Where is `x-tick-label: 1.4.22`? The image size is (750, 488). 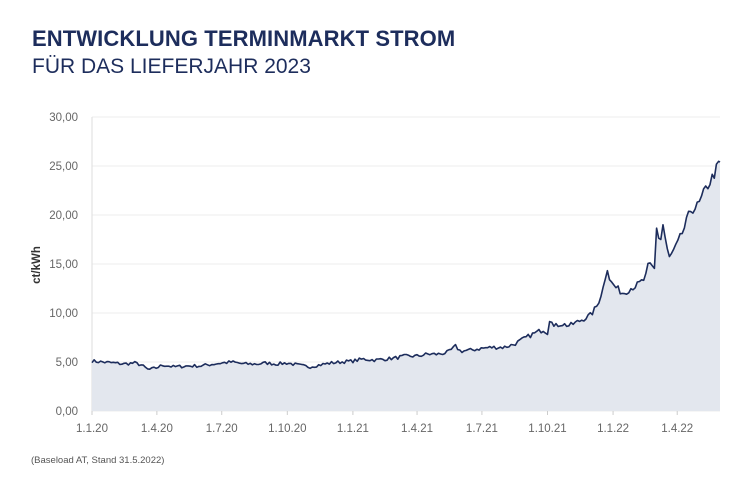 x-tick-label: 1.4.22 is located at coordinates (677, 429).